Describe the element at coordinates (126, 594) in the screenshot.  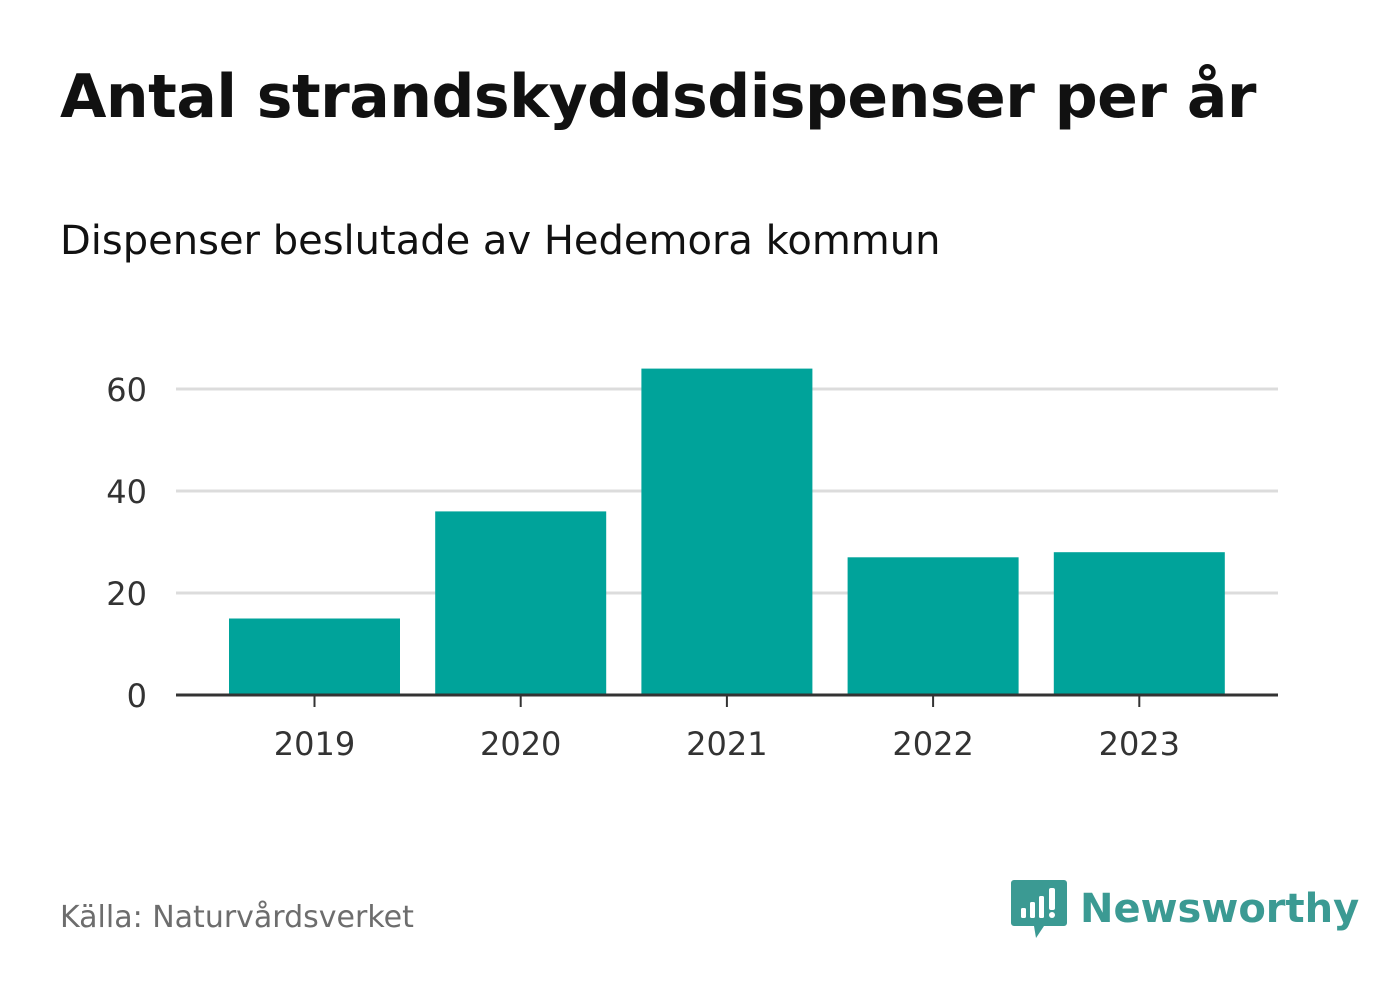
I see `y-tick-label: 20` at that location.